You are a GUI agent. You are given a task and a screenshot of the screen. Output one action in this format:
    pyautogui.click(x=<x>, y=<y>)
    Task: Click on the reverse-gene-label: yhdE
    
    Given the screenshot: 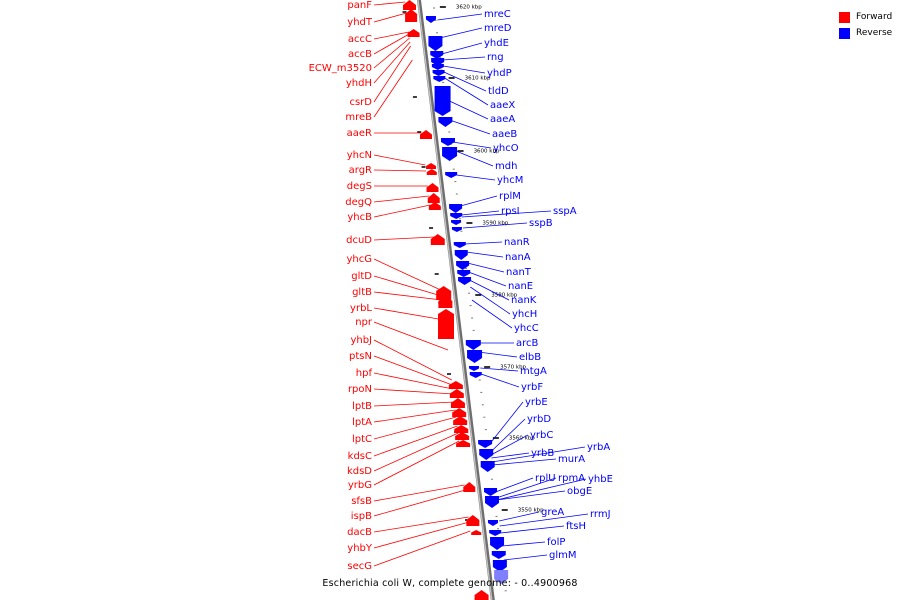 What is the action you would take?
    pyautogui.click(x=496, y=43)
    